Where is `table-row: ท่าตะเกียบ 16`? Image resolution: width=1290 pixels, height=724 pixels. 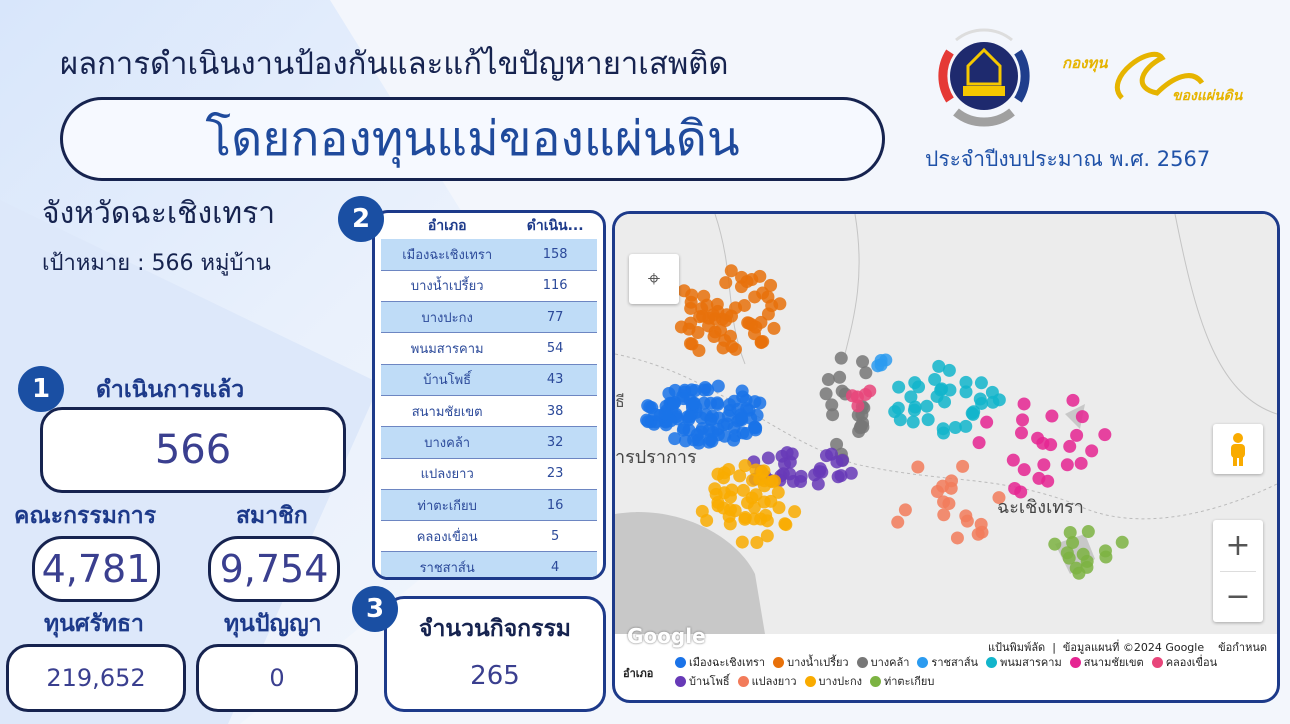
table-row: ท่าตะเกียบ 16 is located at coordinates (489, 505).